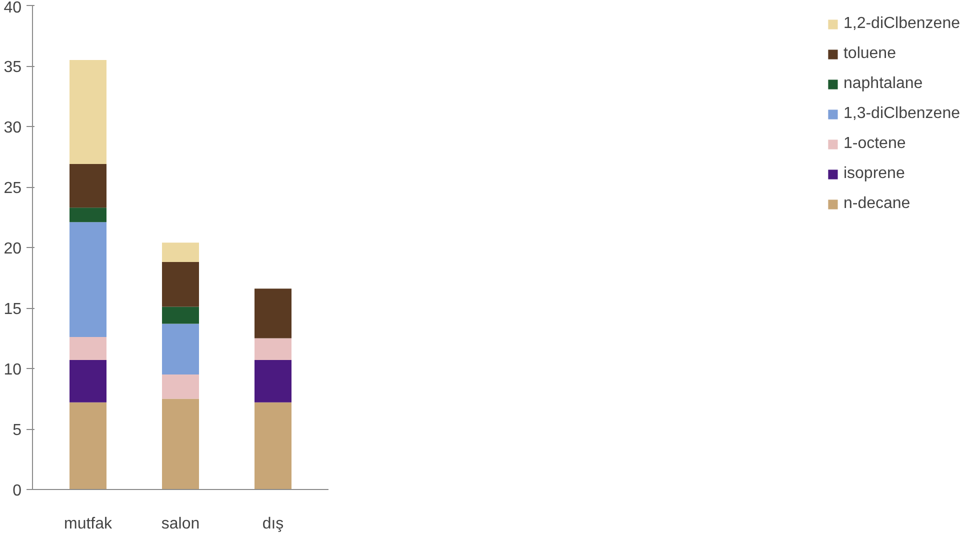  What do you see at coordinates (273, 524) in the screenshot?
I see `x-tick-label: dış` at bounding box center [273, 524].